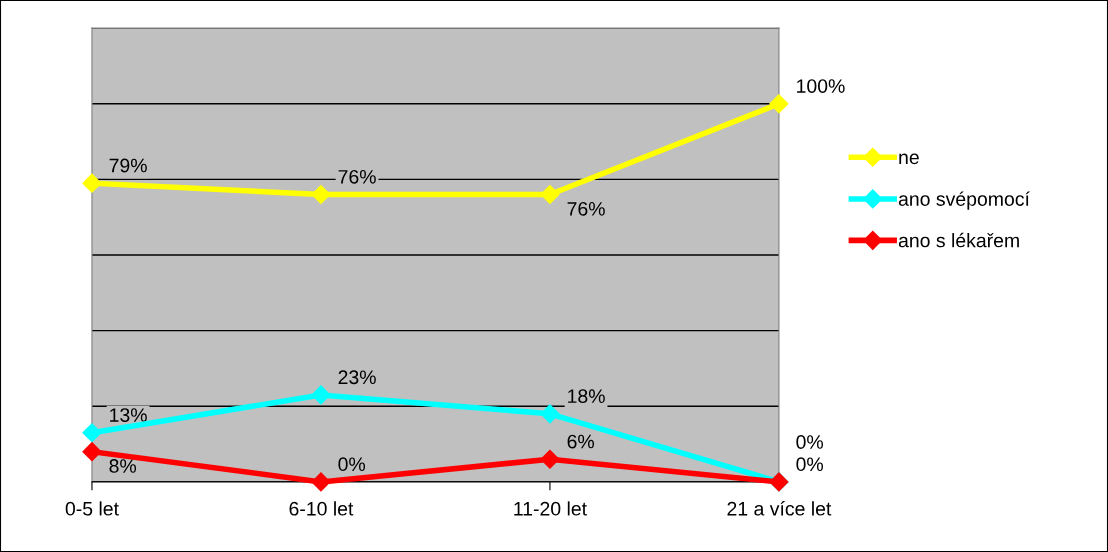  I want to click on data-label: 23%, so click(357, 377).